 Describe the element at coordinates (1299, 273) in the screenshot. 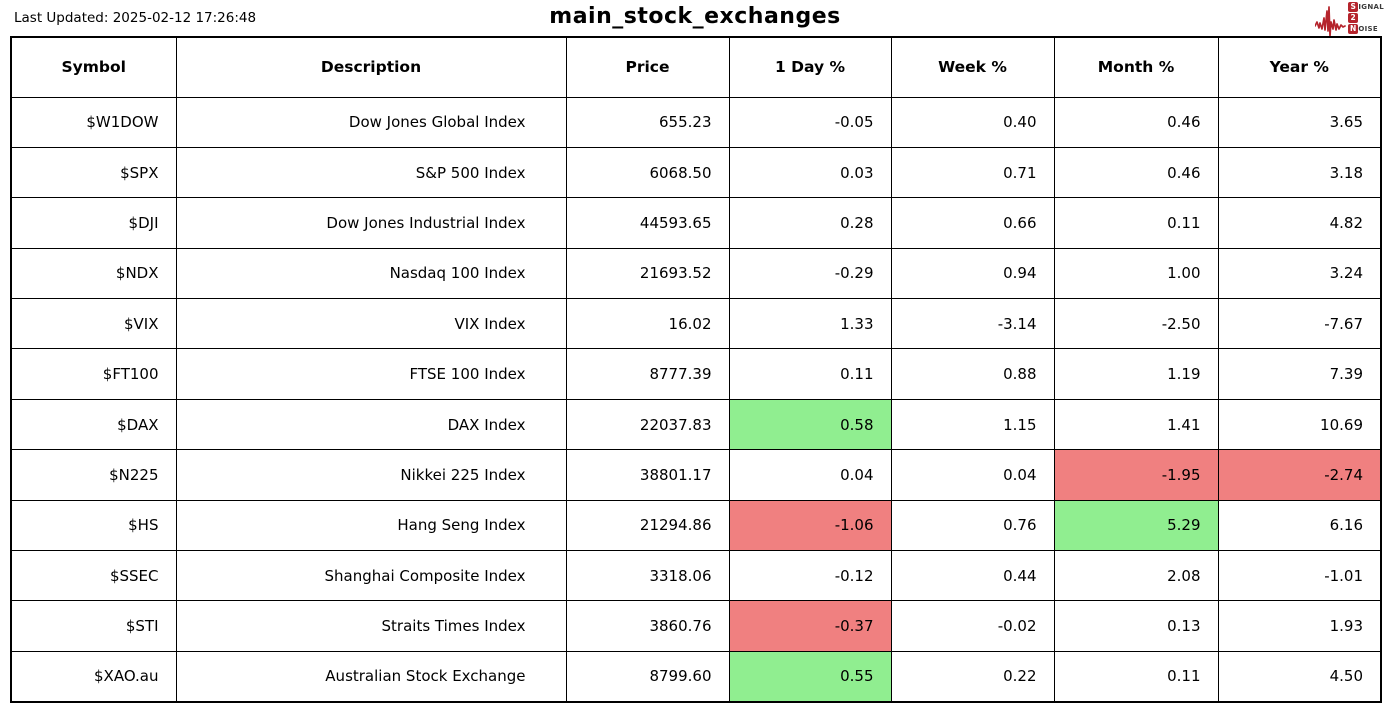

I see `year-percent-cell: 3.24` at that location.